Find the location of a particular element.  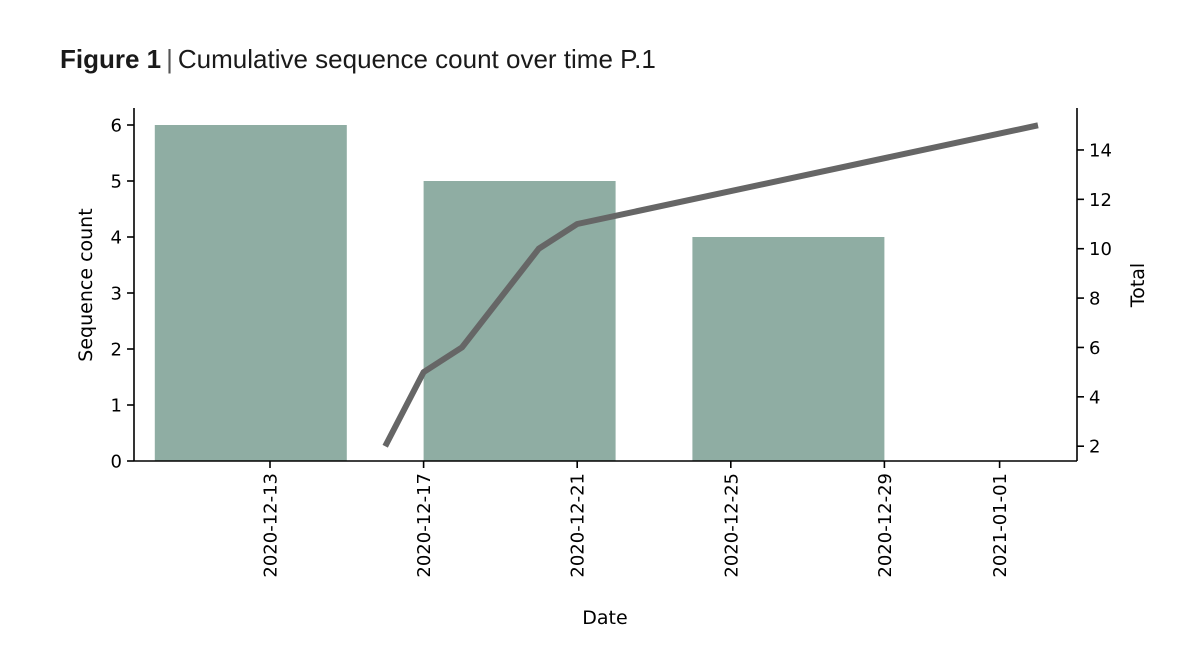

x-tick-label: 2020-12-21 is located at coordinates (578, 525).